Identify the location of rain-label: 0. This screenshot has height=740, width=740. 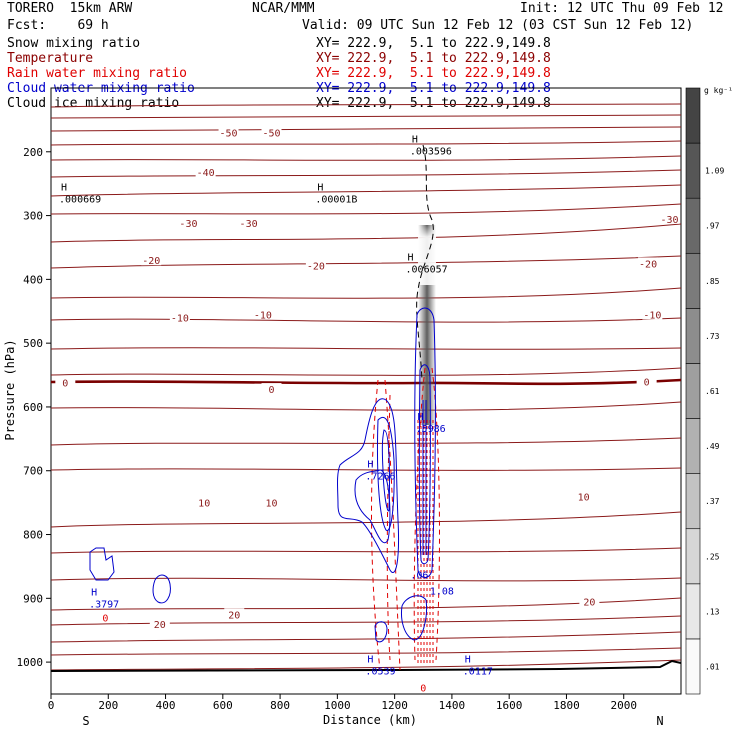
(105, 618).